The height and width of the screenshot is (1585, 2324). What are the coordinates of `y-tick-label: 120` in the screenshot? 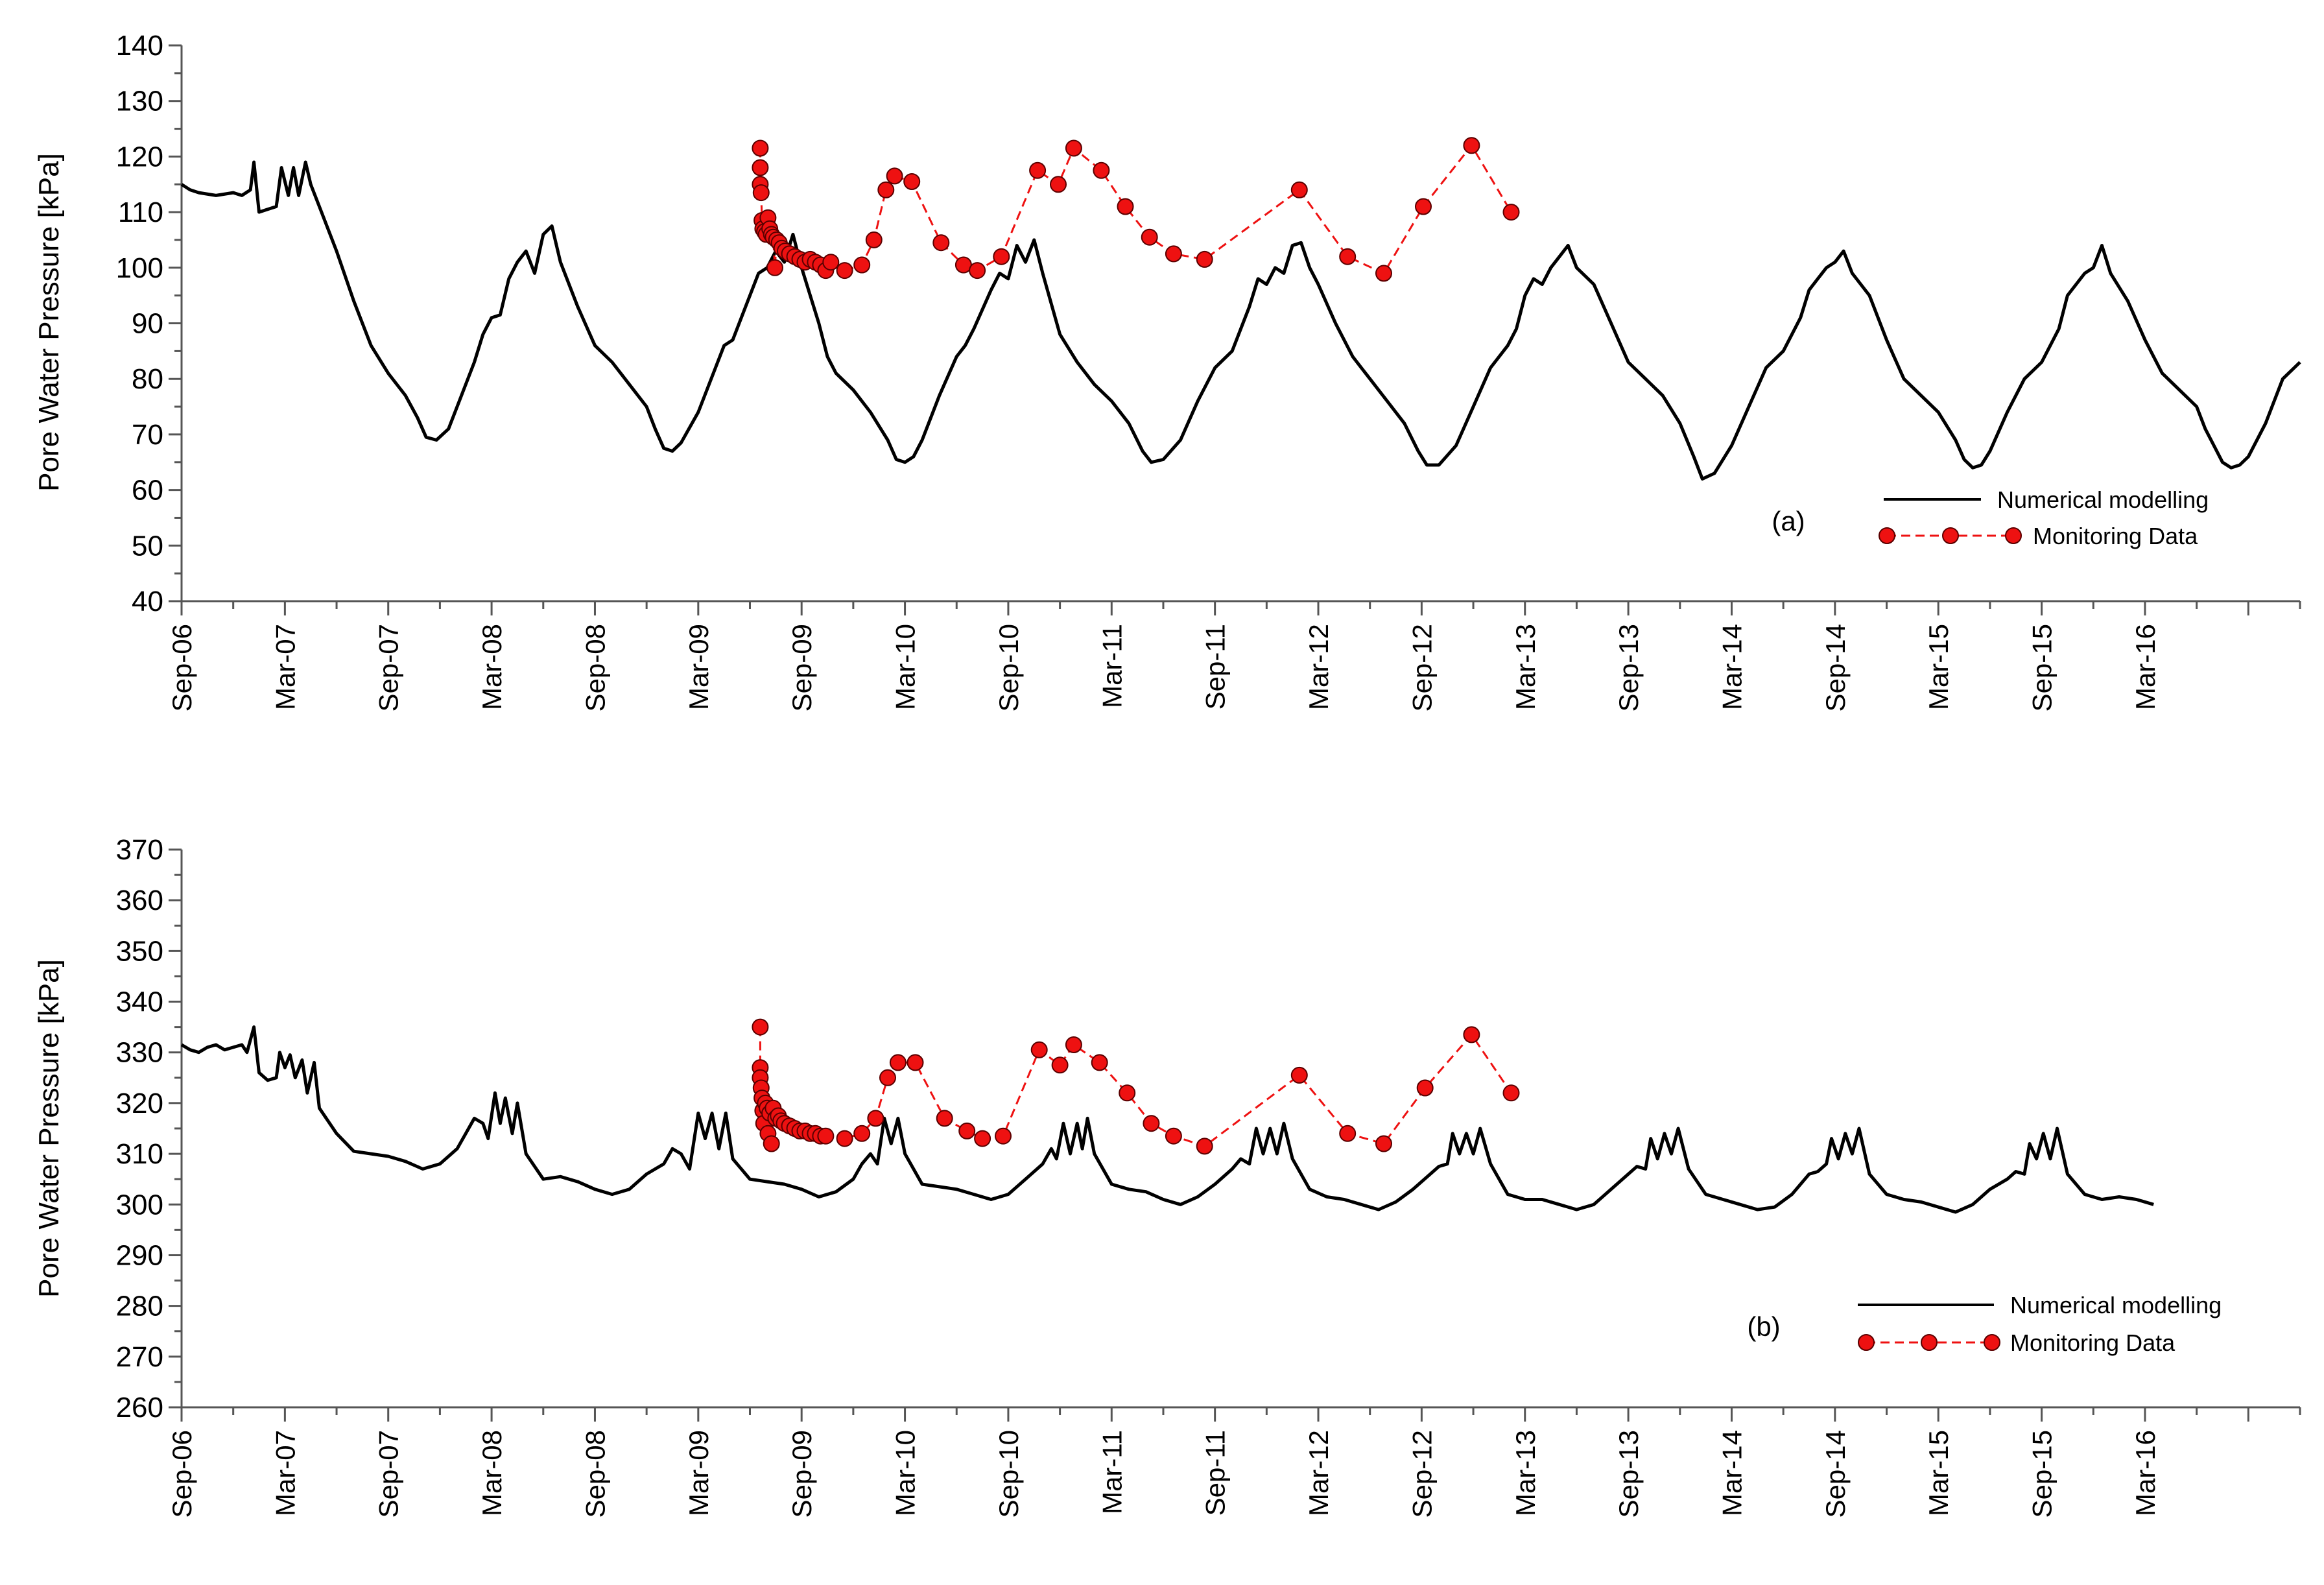 It's located at (139, 157).